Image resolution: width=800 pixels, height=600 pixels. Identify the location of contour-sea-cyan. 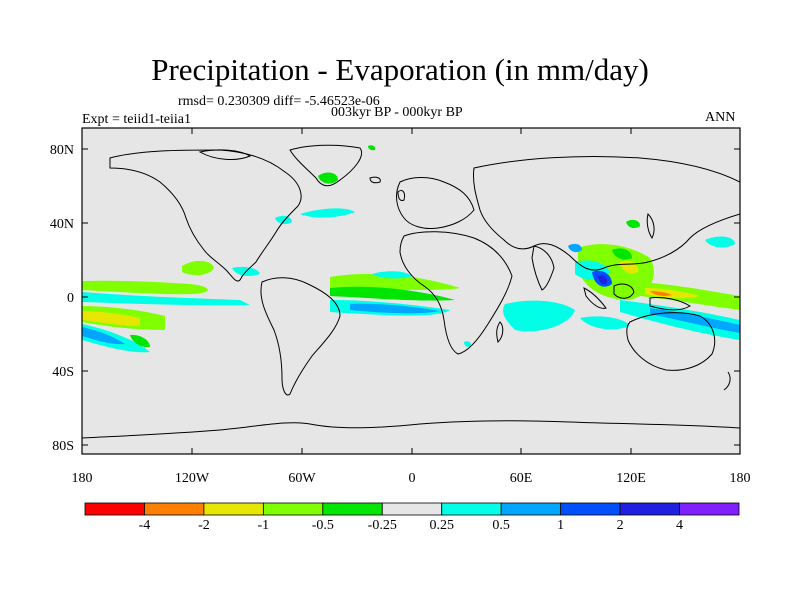
(575, 248).